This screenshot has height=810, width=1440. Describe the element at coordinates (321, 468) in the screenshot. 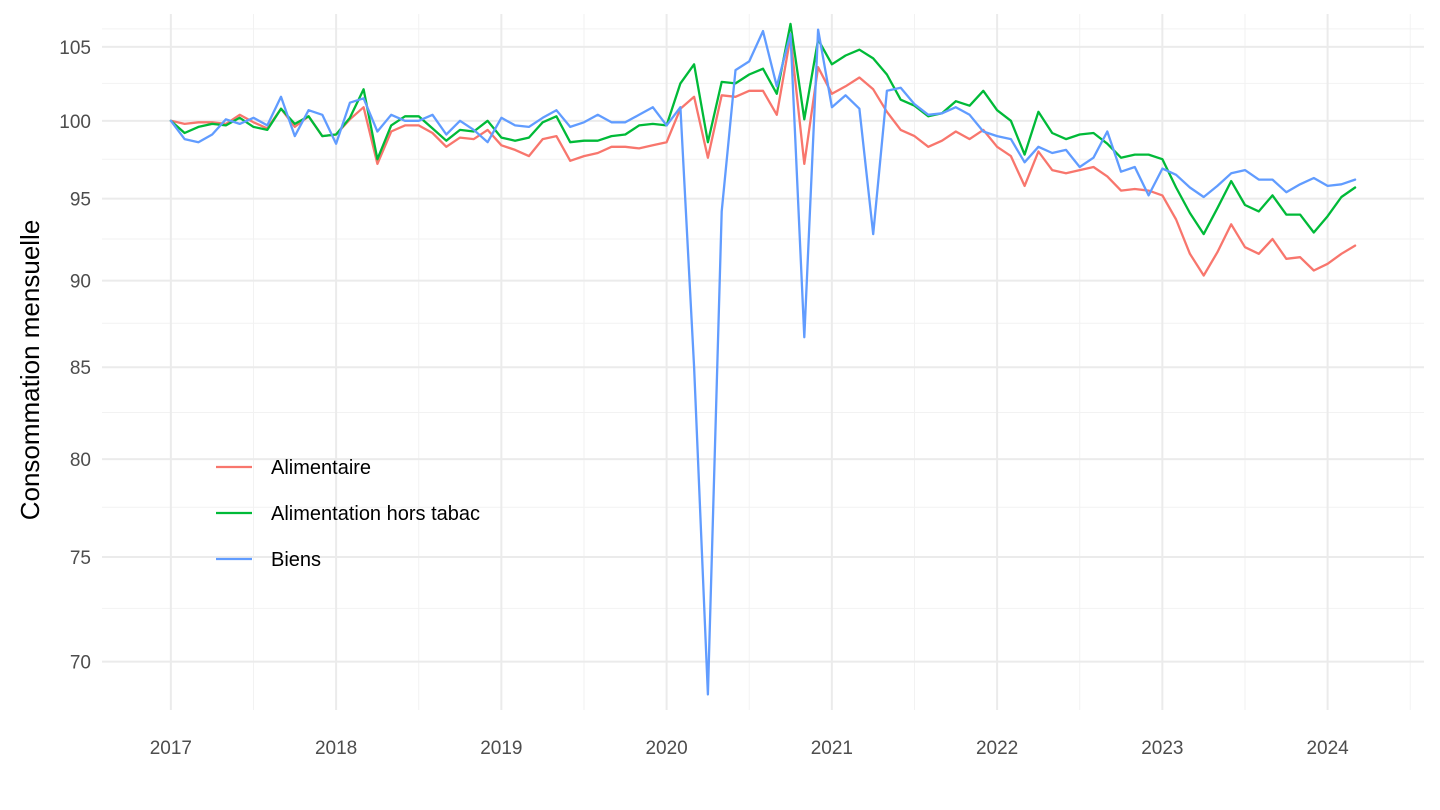

I see `legend-label: Alimentaire` at that location.